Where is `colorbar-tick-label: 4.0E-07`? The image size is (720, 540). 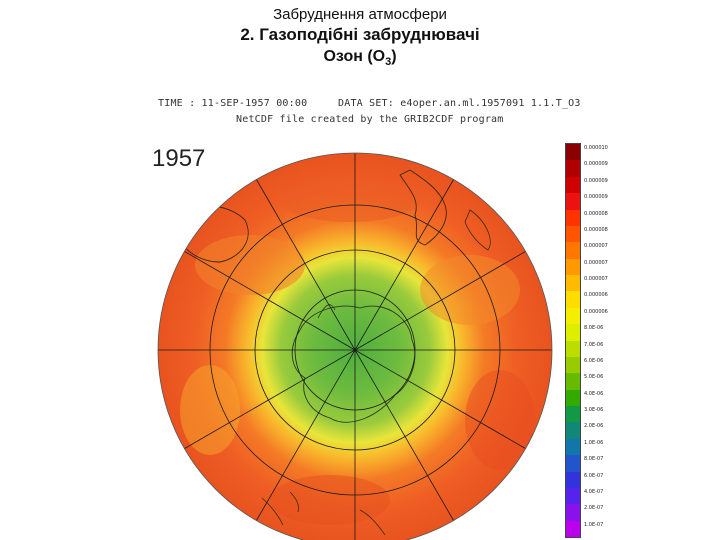 colorbar-tick-label: 4.0E-07 is located at coordinates (594, 491).